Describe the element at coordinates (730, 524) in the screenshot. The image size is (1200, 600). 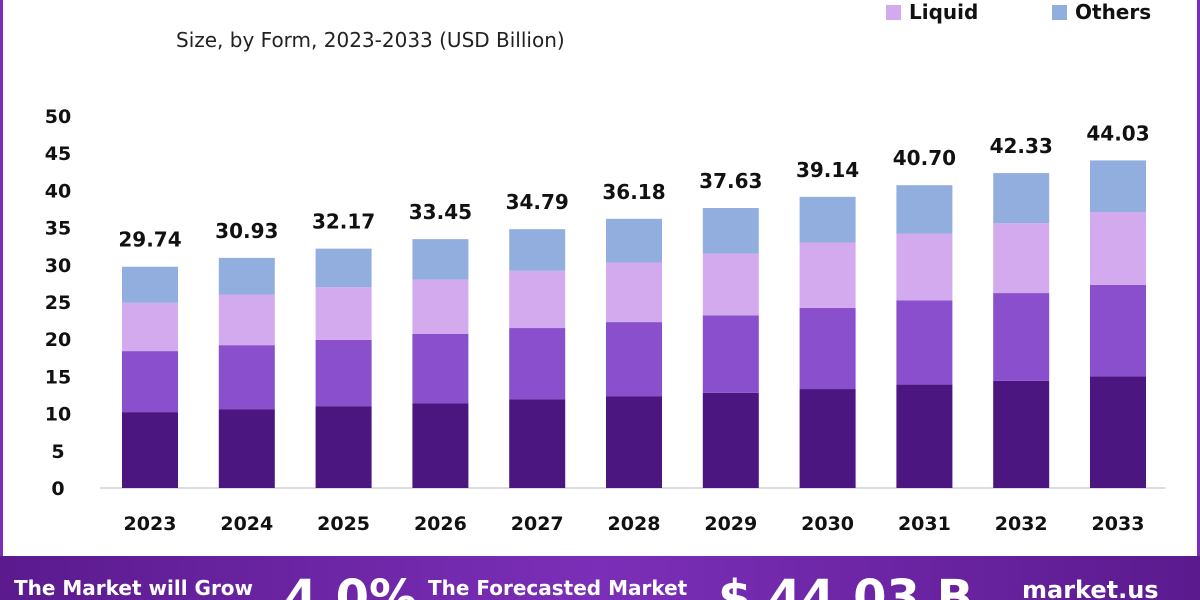
I see `x-tick-label: 2029` at that location.